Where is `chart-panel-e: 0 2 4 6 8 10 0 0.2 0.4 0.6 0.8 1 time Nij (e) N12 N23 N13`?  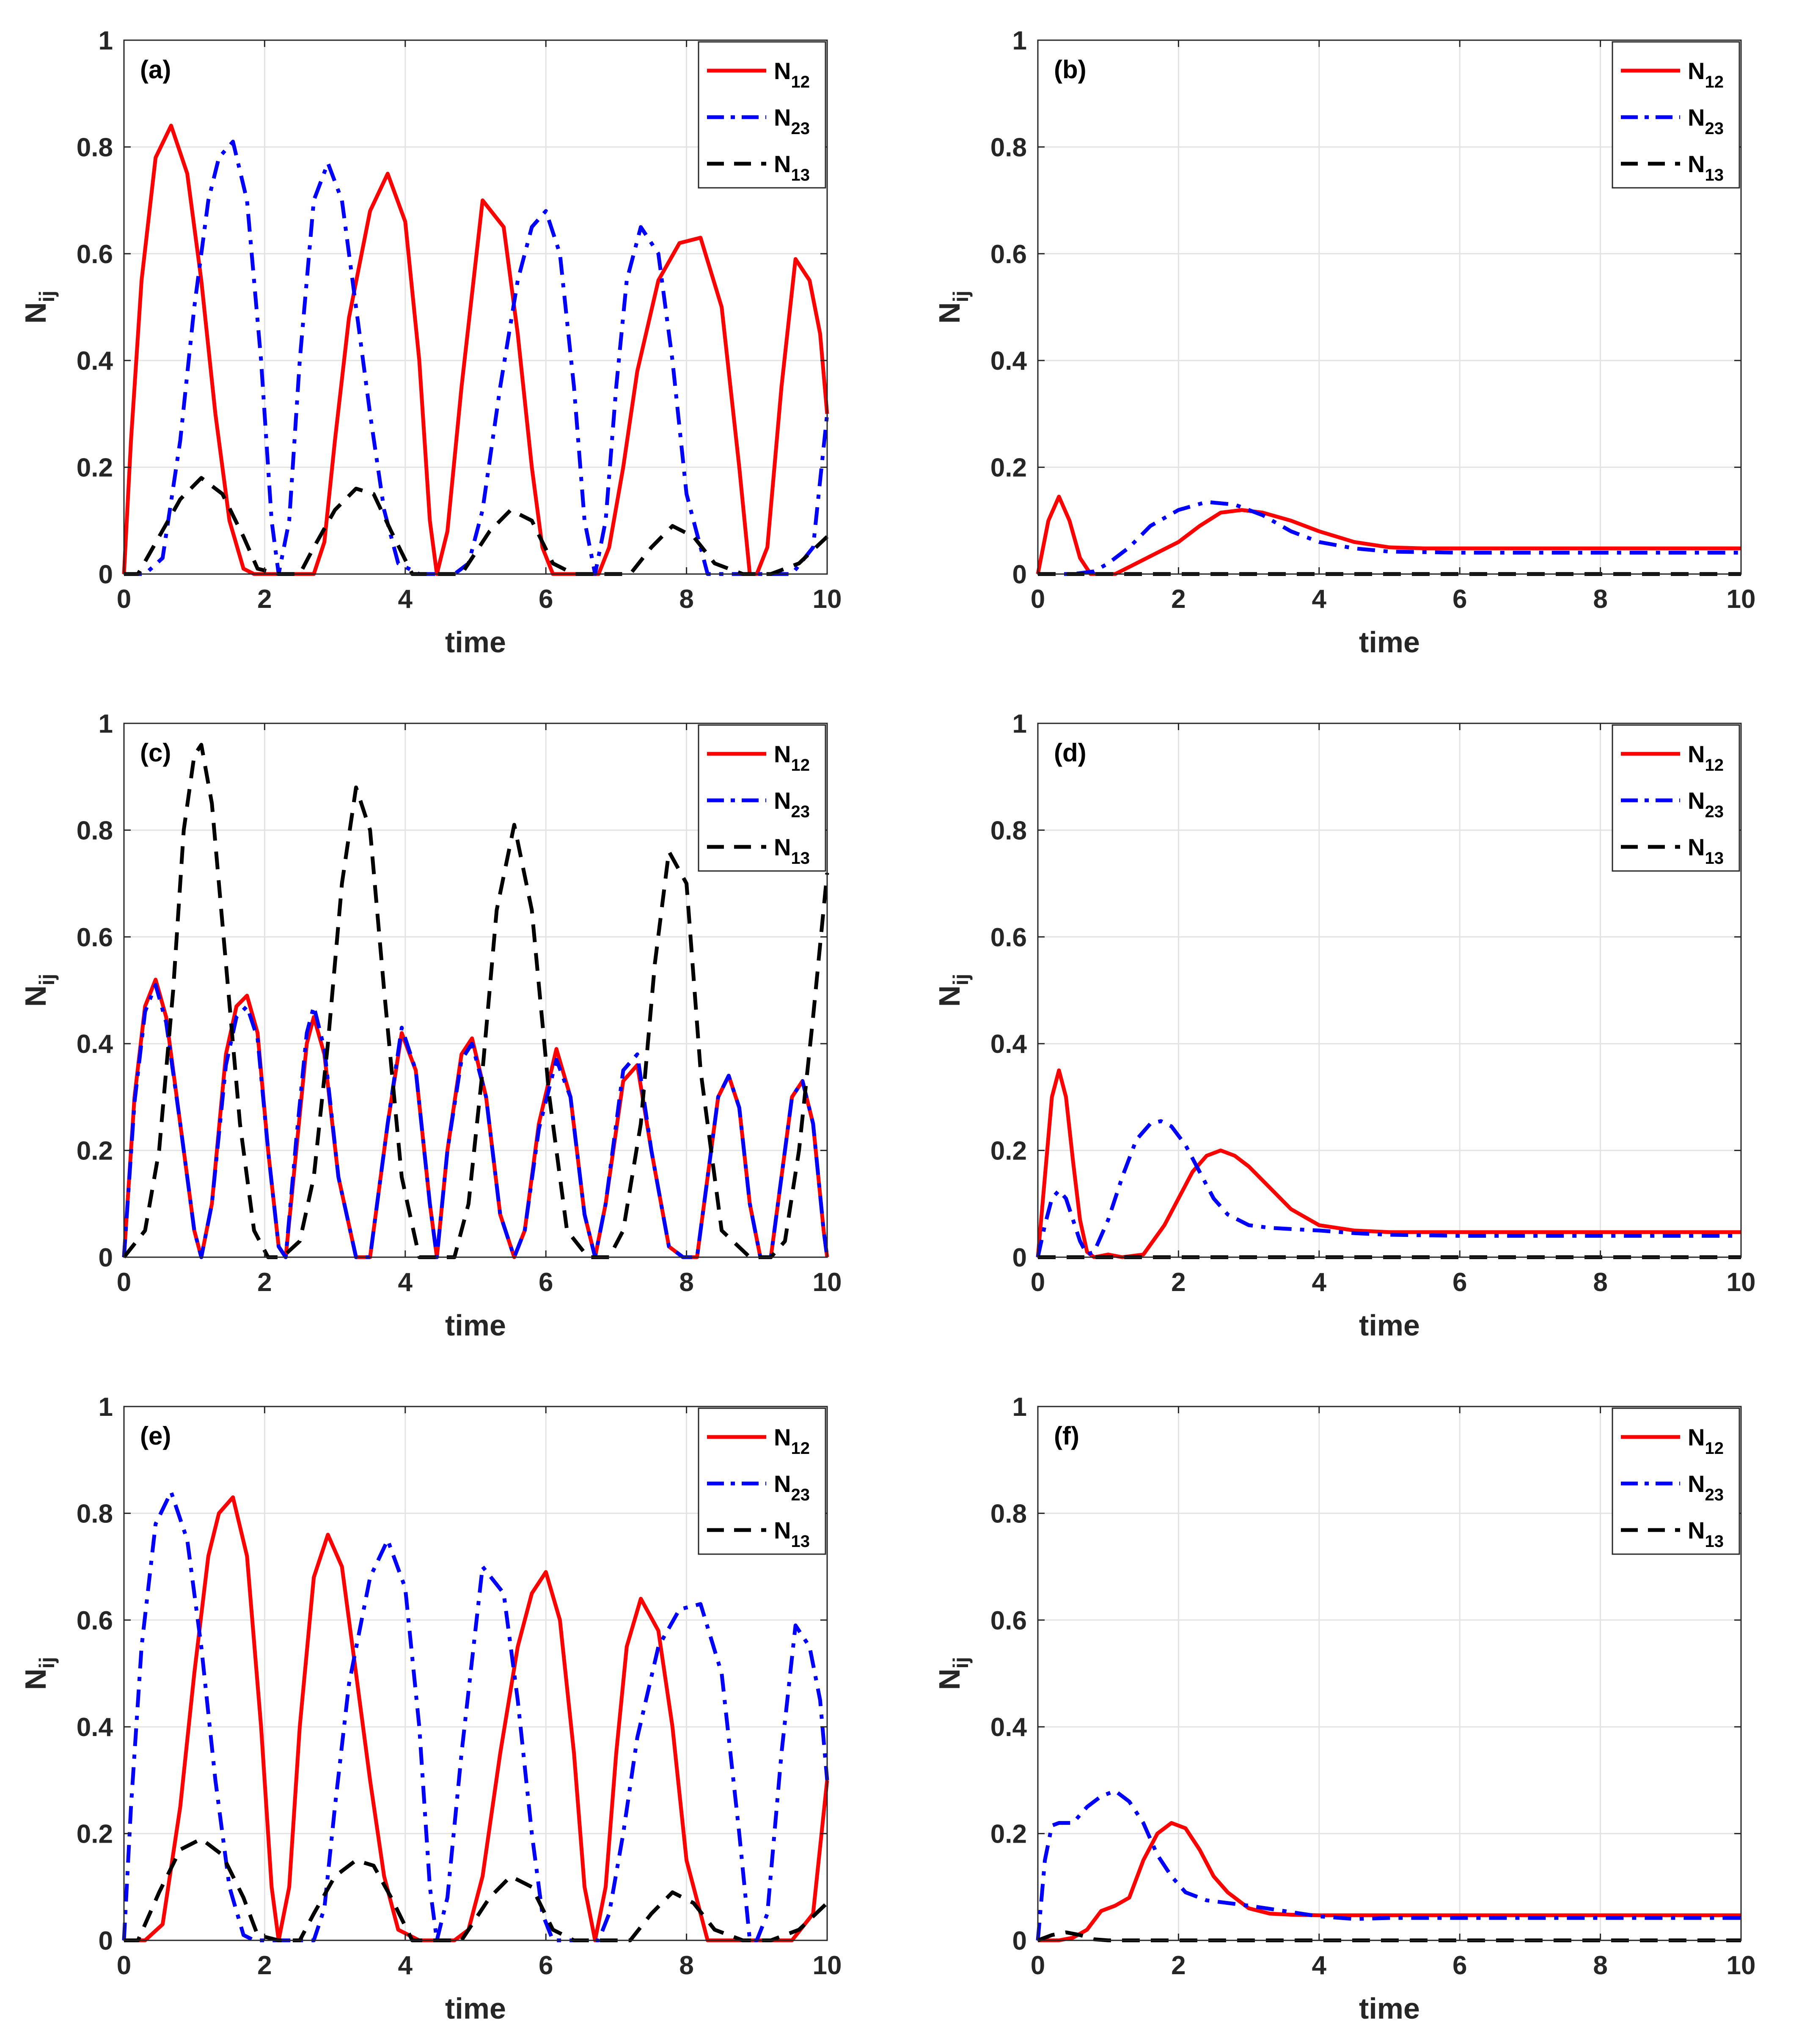
chart-panel-e: 0 2 4 6 8 10 0 0.2 0.4 0.6 0.8 1 time Nij (e) N12 N23 N13 is located at coordinates (430, 1709).